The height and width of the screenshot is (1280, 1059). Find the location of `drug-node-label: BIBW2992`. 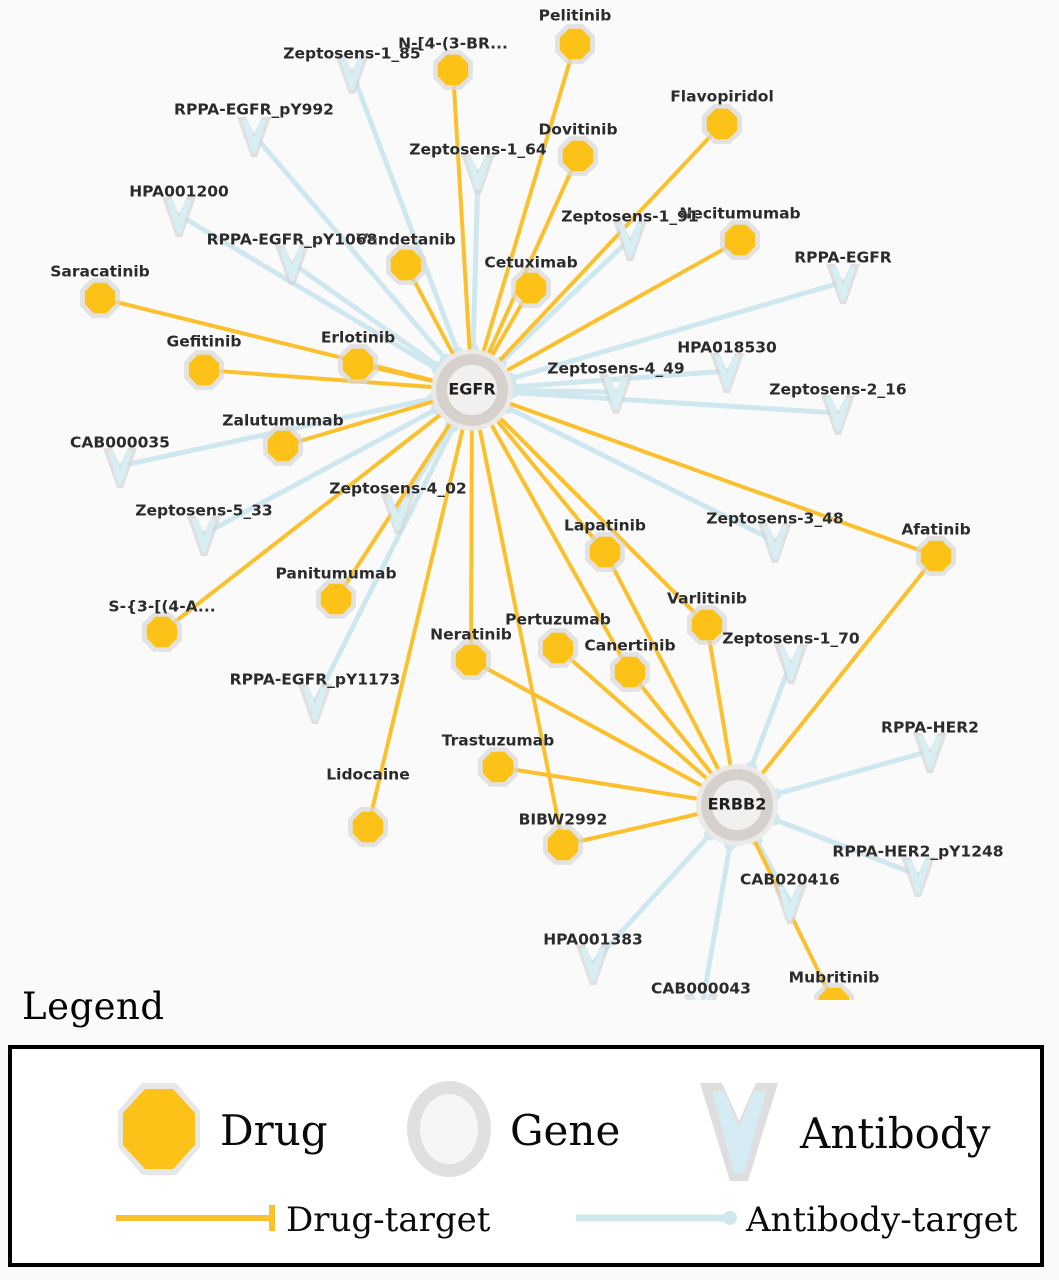

drug-node-label: BIBW2992 is located at coordinates (563, 820).